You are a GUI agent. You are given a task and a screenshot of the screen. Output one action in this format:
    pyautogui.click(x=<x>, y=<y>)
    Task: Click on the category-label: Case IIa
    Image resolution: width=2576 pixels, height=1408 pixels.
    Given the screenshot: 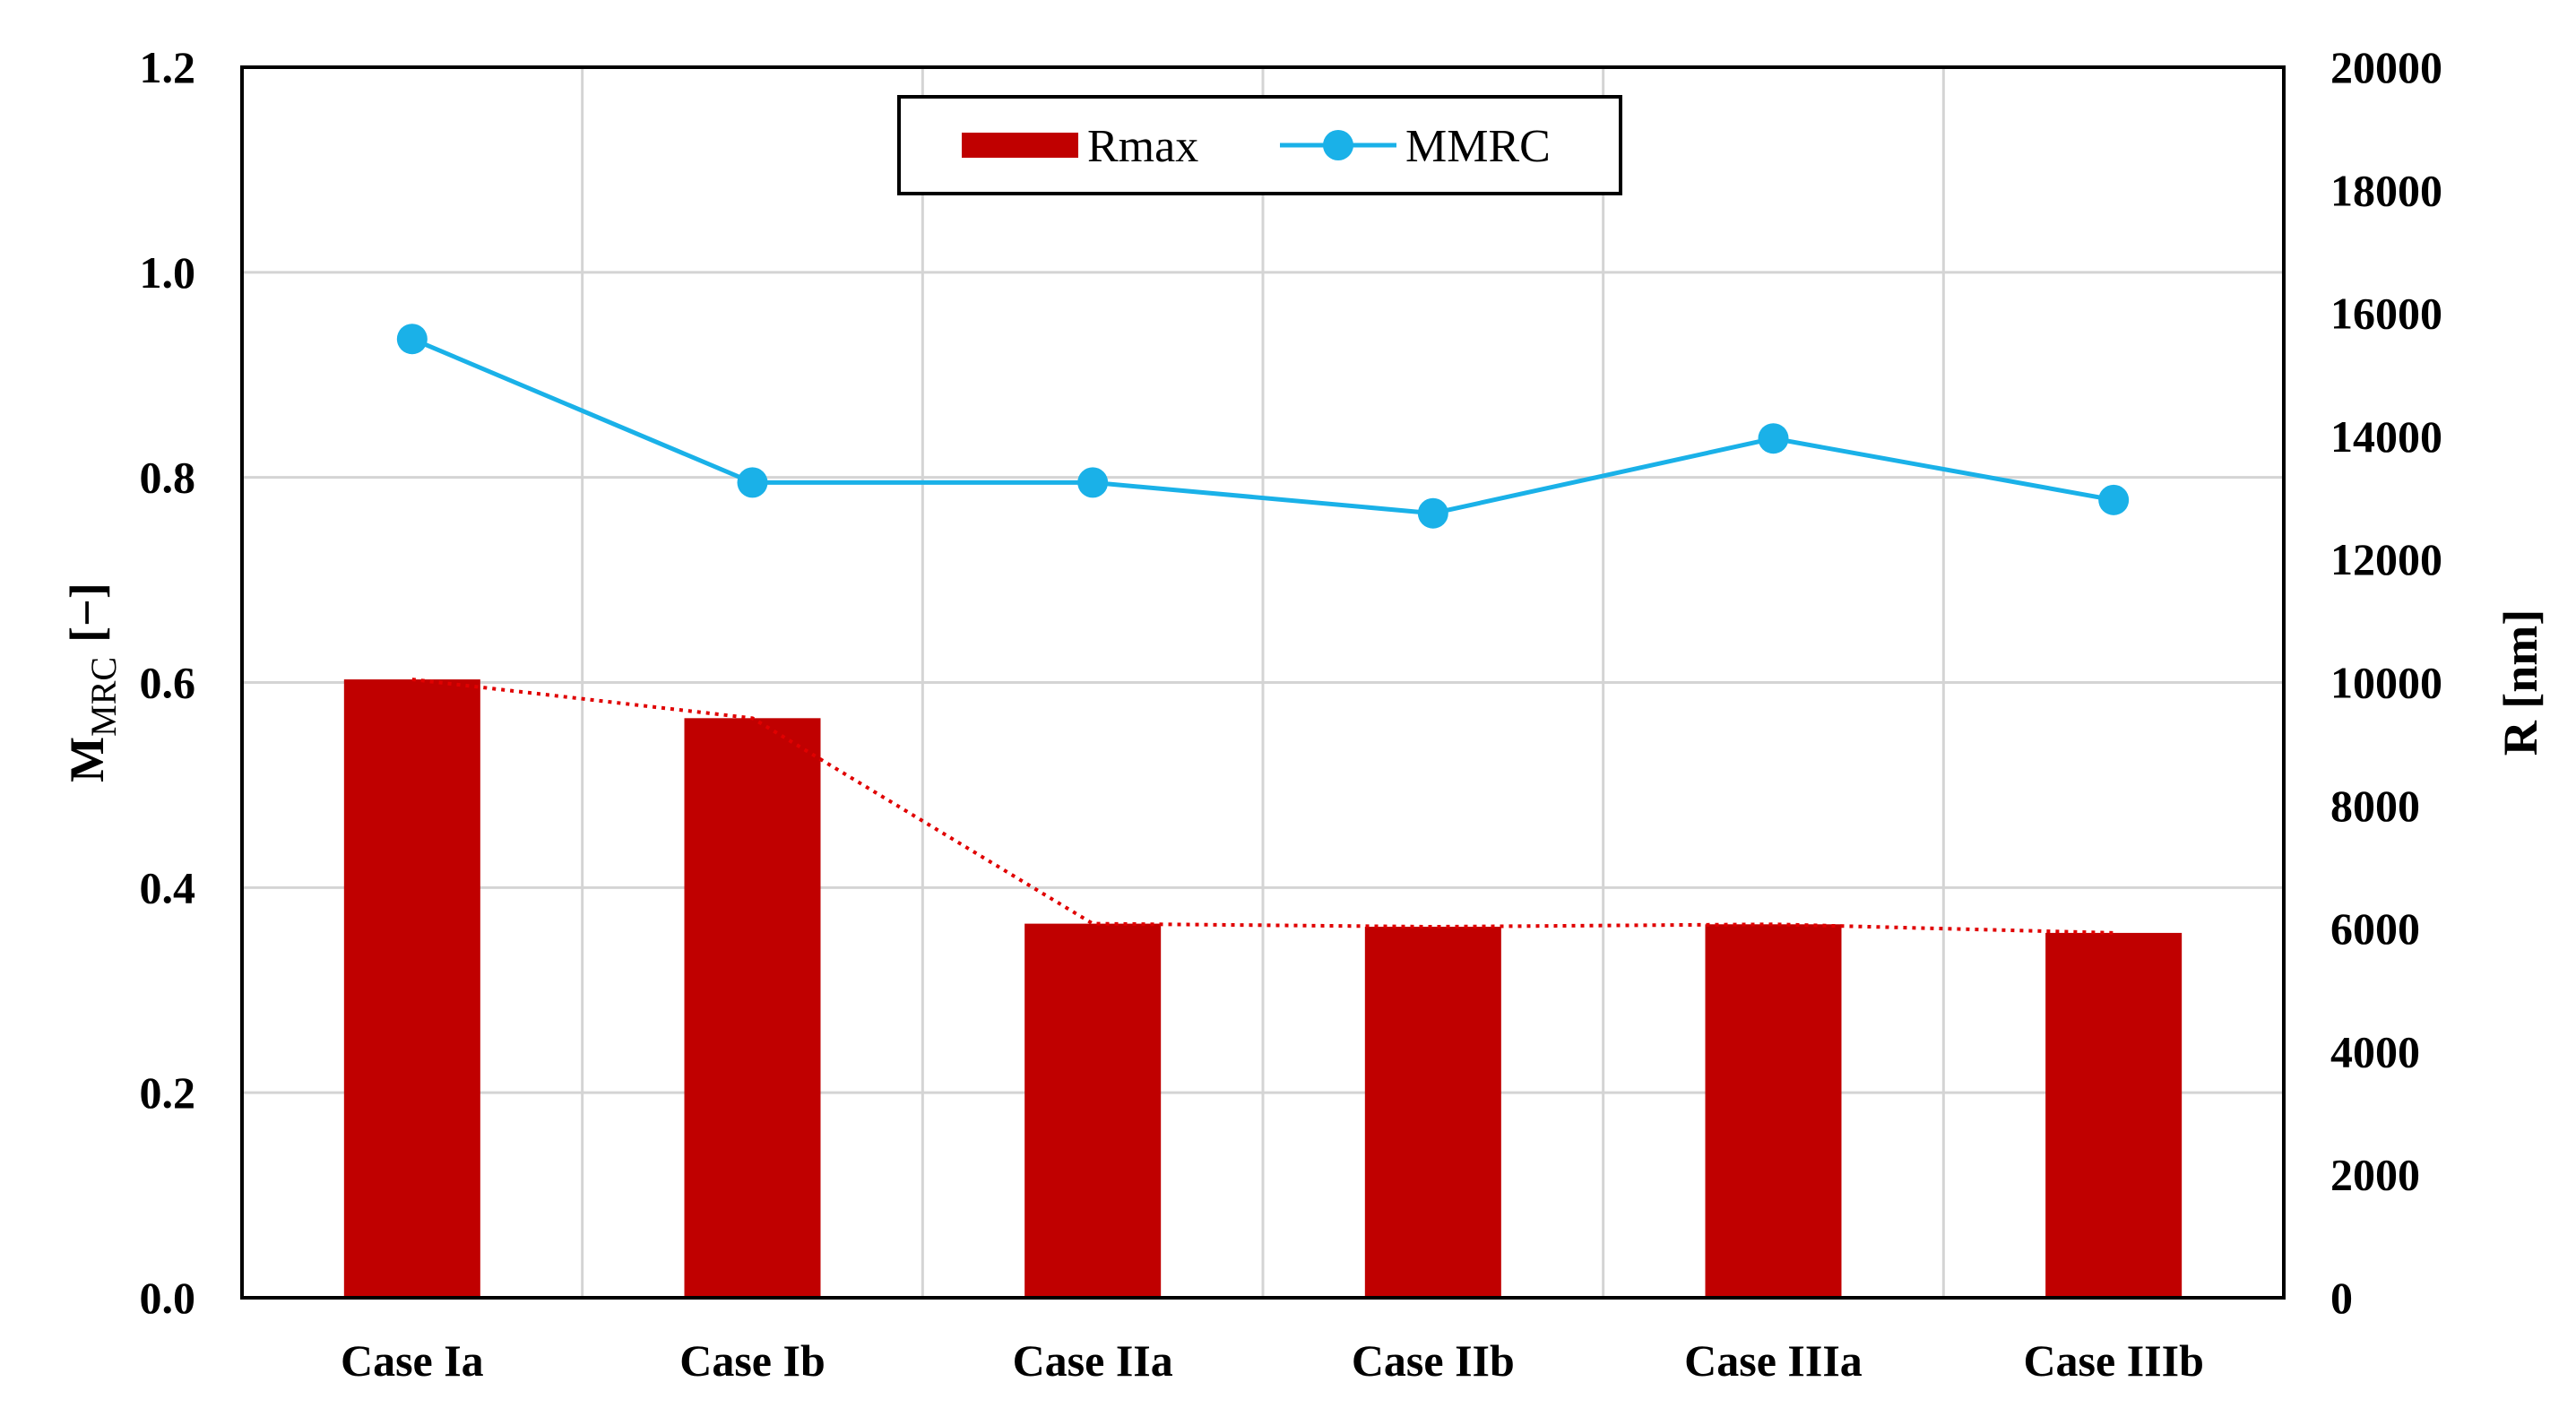 What is the action you would take?
    pyautogui.click(x=1093, y=1360)
    